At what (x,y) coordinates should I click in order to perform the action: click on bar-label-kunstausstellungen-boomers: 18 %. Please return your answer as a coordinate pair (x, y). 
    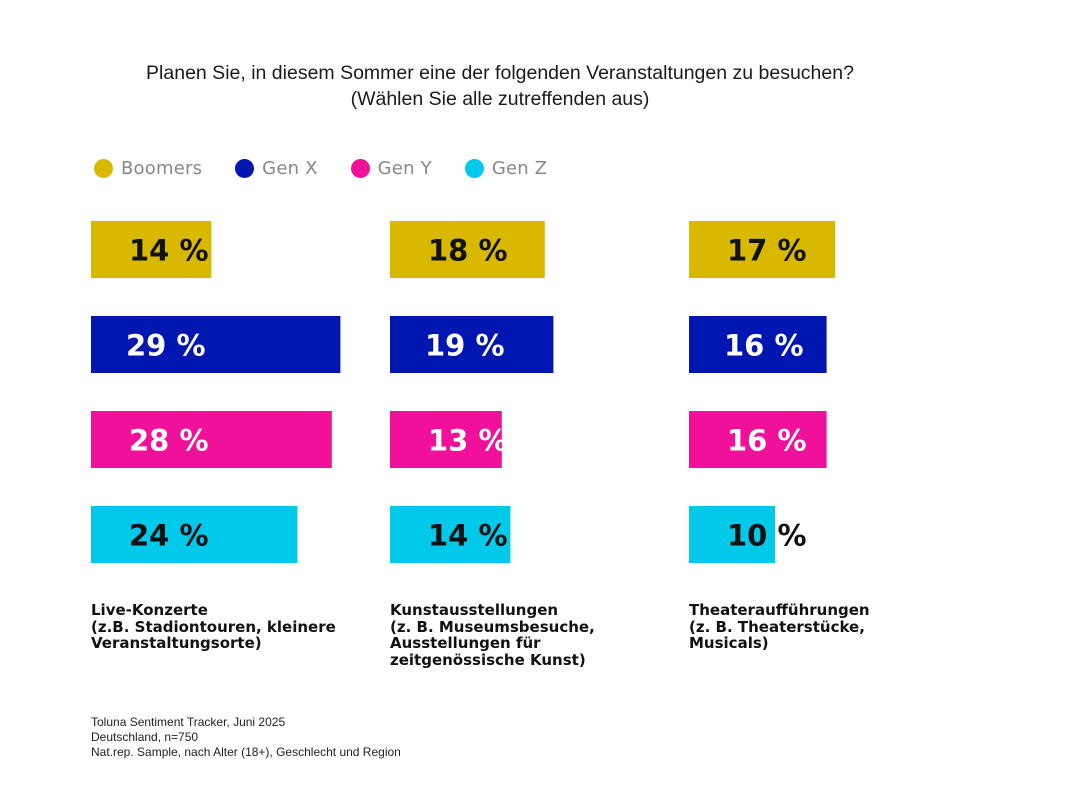
    Looking at the image, I should click on (468, 251).